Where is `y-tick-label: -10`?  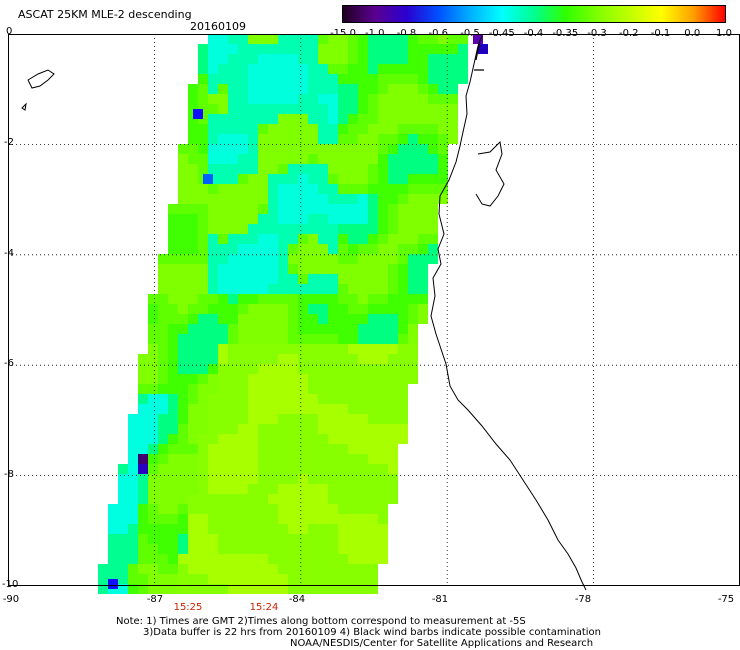
y-tick-label: -10 is located at coordinates (10, 584).